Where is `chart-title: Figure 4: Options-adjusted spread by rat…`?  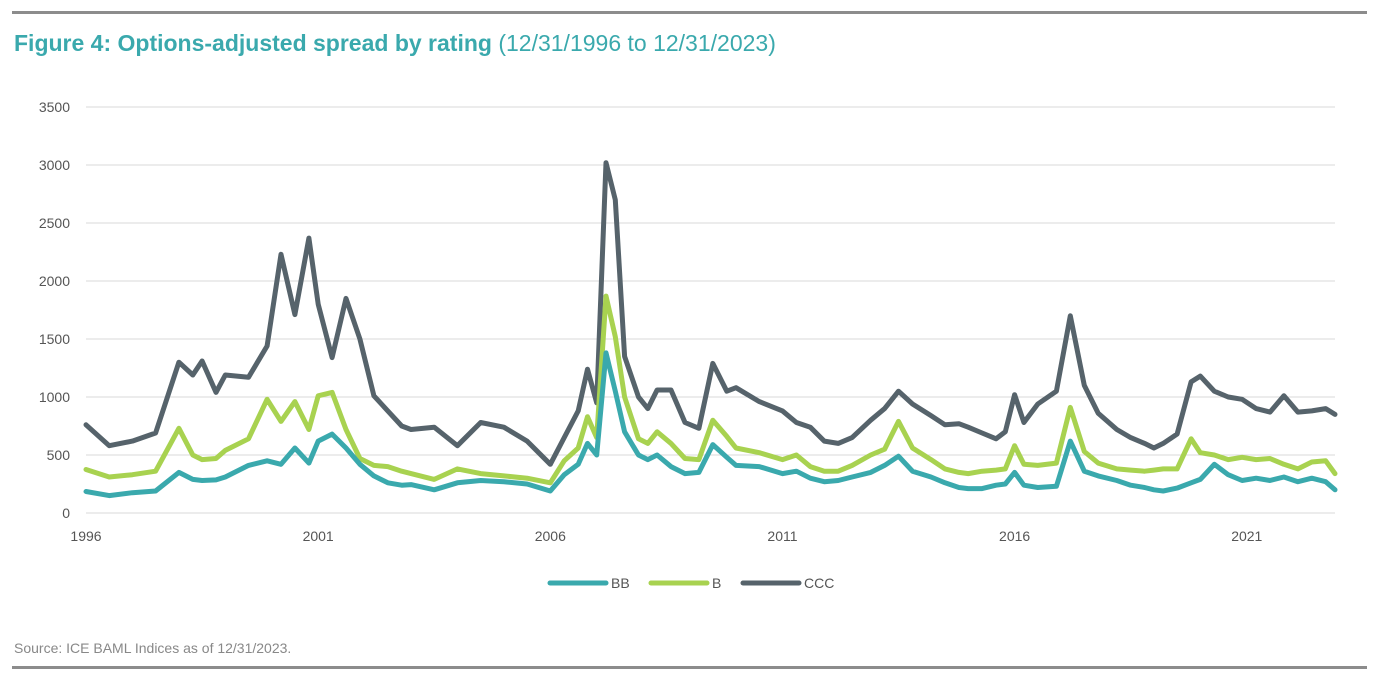
chart-title: Figure 4: Options-adjusted spread by rat… is located at coordinates (395, 43).